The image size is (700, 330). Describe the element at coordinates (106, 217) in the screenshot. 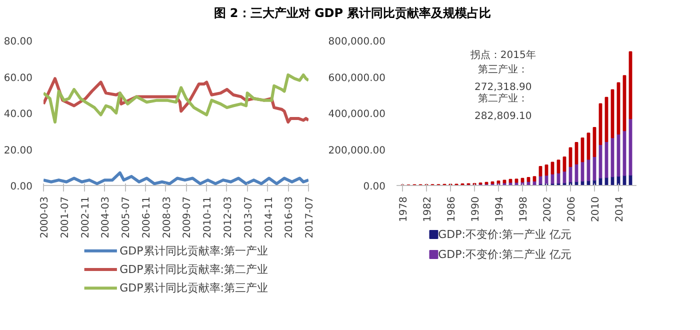

I see `x-tick-label: 2004-03` at that location.